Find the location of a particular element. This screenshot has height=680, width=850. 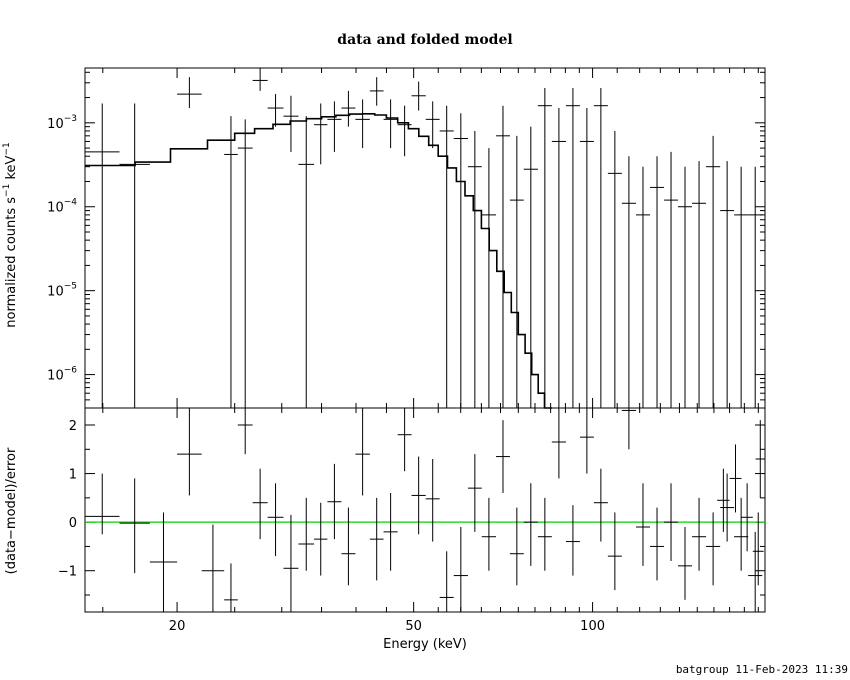

x-tick-label: 100 is located at coordinates (592, 626).